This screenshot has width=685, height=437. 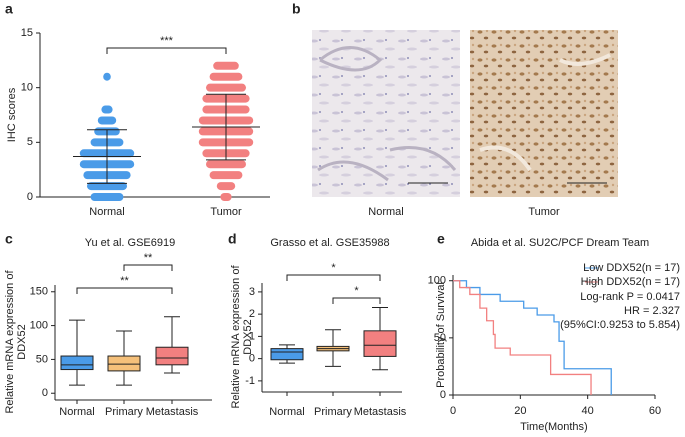 I want to click on chart-title: Yu et al. GSE6919, so click(x=130, y=243).